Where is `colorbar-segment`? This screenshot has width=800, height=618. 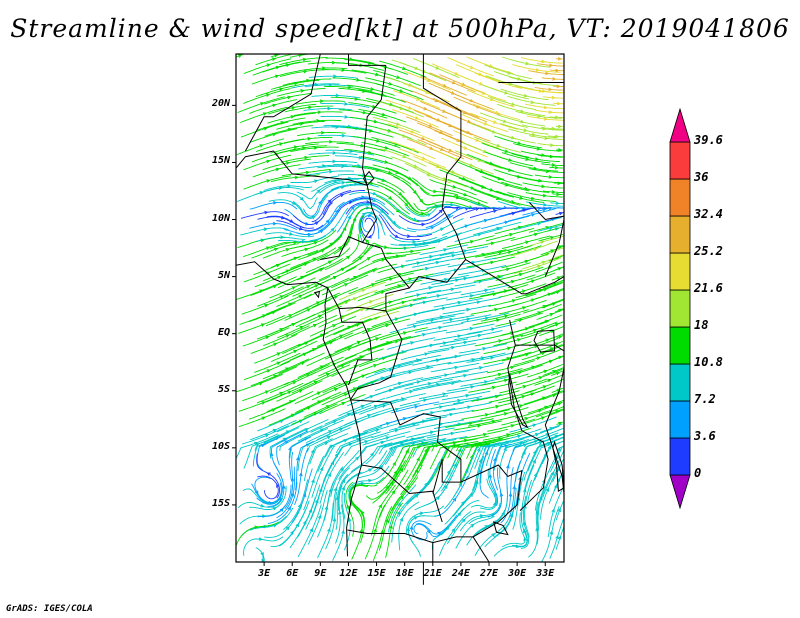 colorbar-segment is located at coordinates (680, 271).